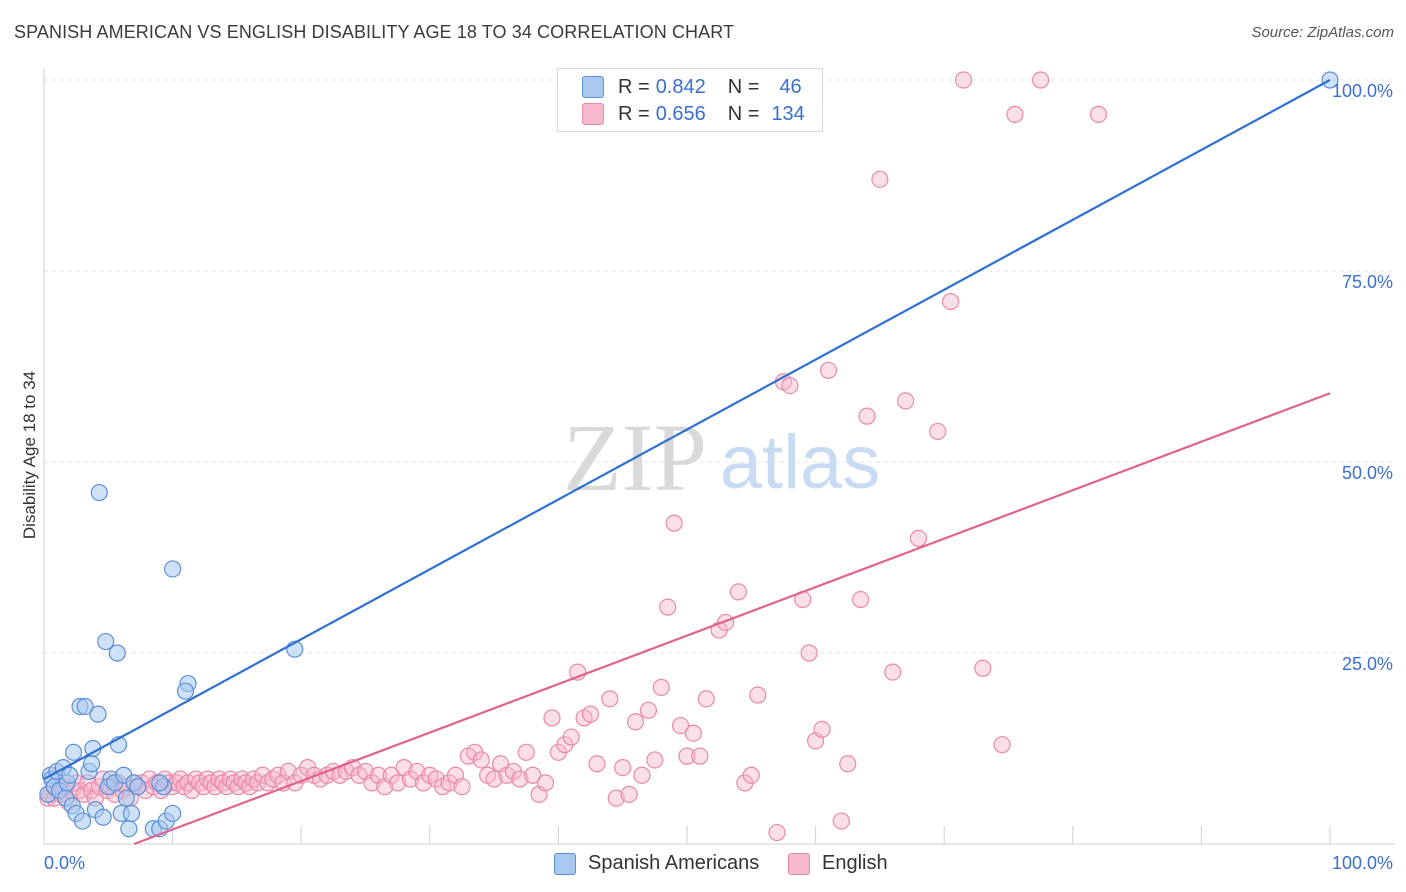 Image resolution: width=1406 pixels, height=892 pixels. I want to click on legend-row-english: R = 0.656 N = 134, so click(693, 114).